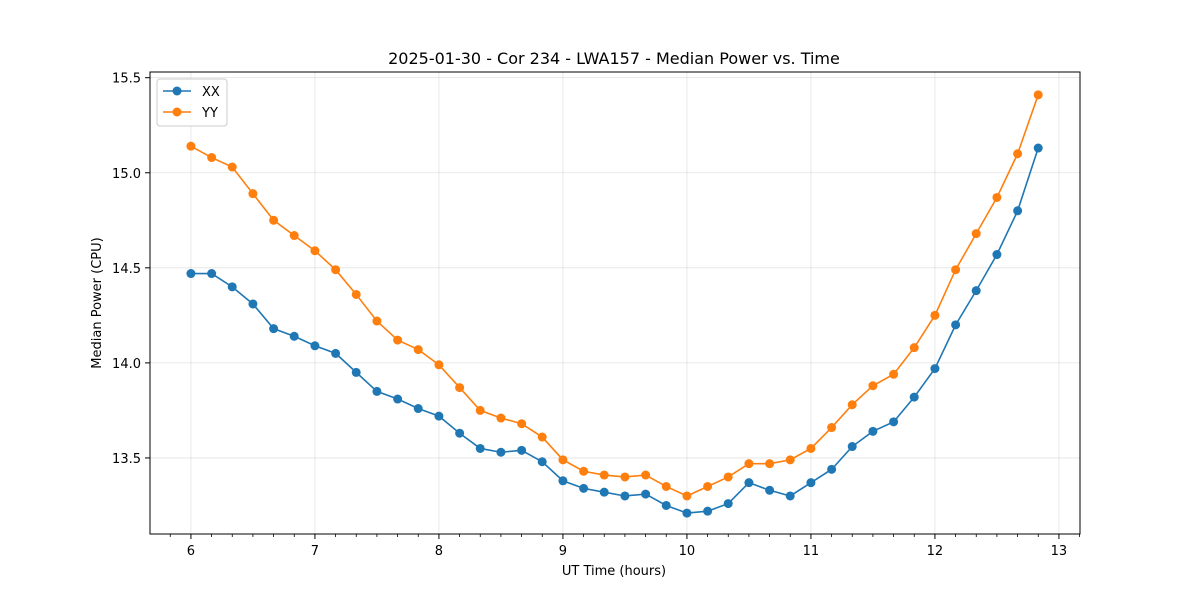 Image resolution: width=1200 pixels, height=600 pixels. I want to click on y-axis-label: Median Power (CPU), so click(97, 302).